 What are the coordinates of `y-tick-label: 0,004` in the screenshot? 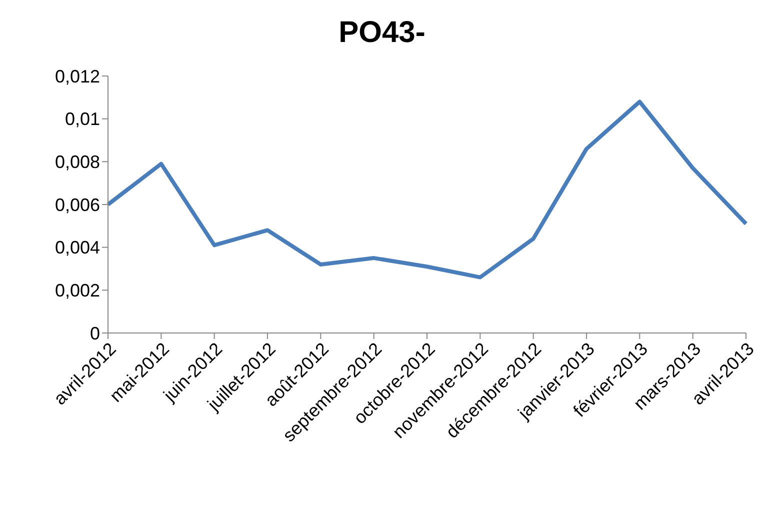 It's located at (77, 248).